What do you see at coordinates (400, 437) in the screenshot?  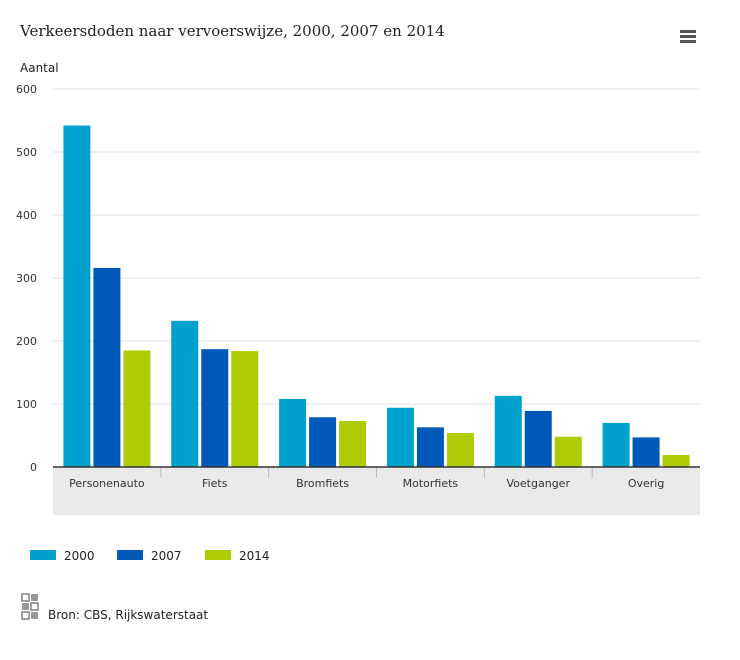 I see `bar-2000-motorfiets` at bounding box center [400, 437].